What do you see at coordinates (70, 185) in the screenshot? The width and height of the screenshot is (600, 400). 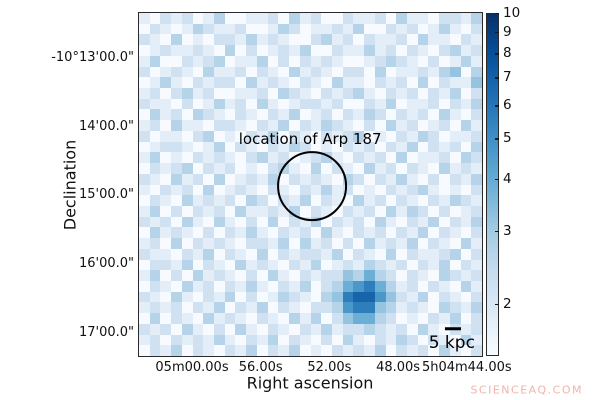 I see `y-axis-label: Declination` at bounding box center [70, 185].